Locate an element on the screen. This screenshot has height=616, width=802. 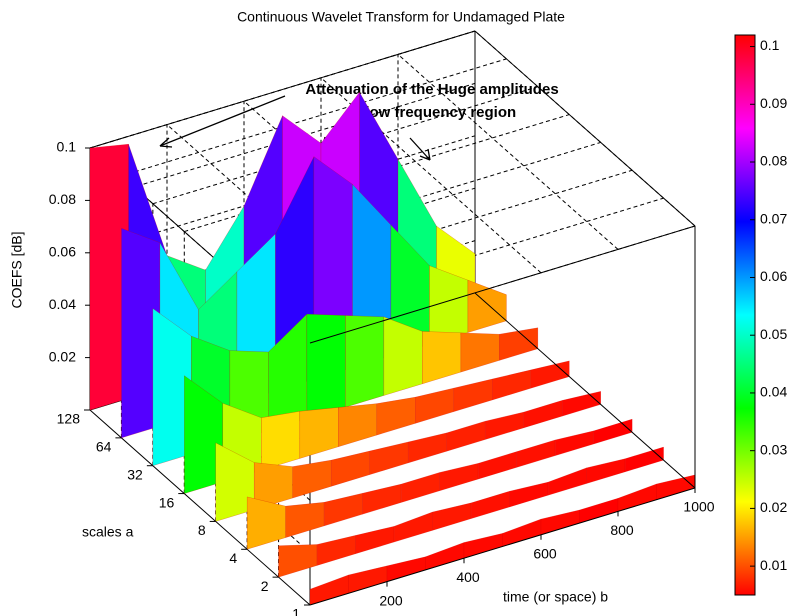
x-tick-label: 800 is located at coordinates (622, 530).